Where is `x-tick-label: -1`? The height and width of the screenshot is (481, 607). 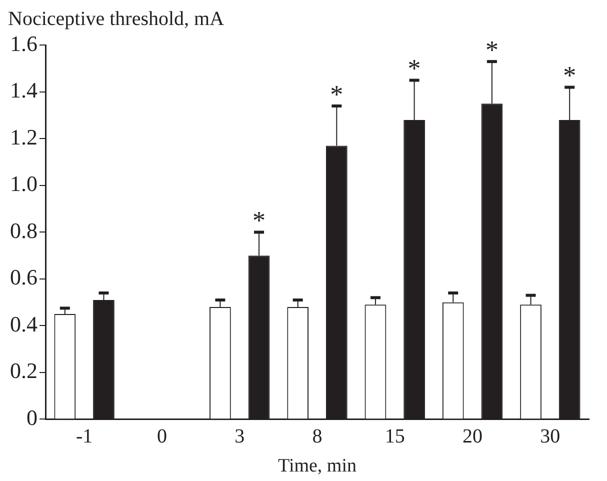 x-tick-label: -1 is located at coordinates (84, 436).